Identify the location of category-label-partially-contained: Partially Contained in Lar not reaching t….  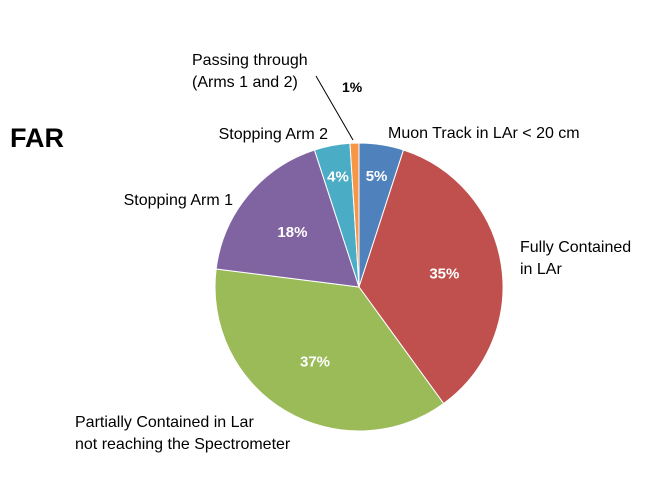
(183, 433).